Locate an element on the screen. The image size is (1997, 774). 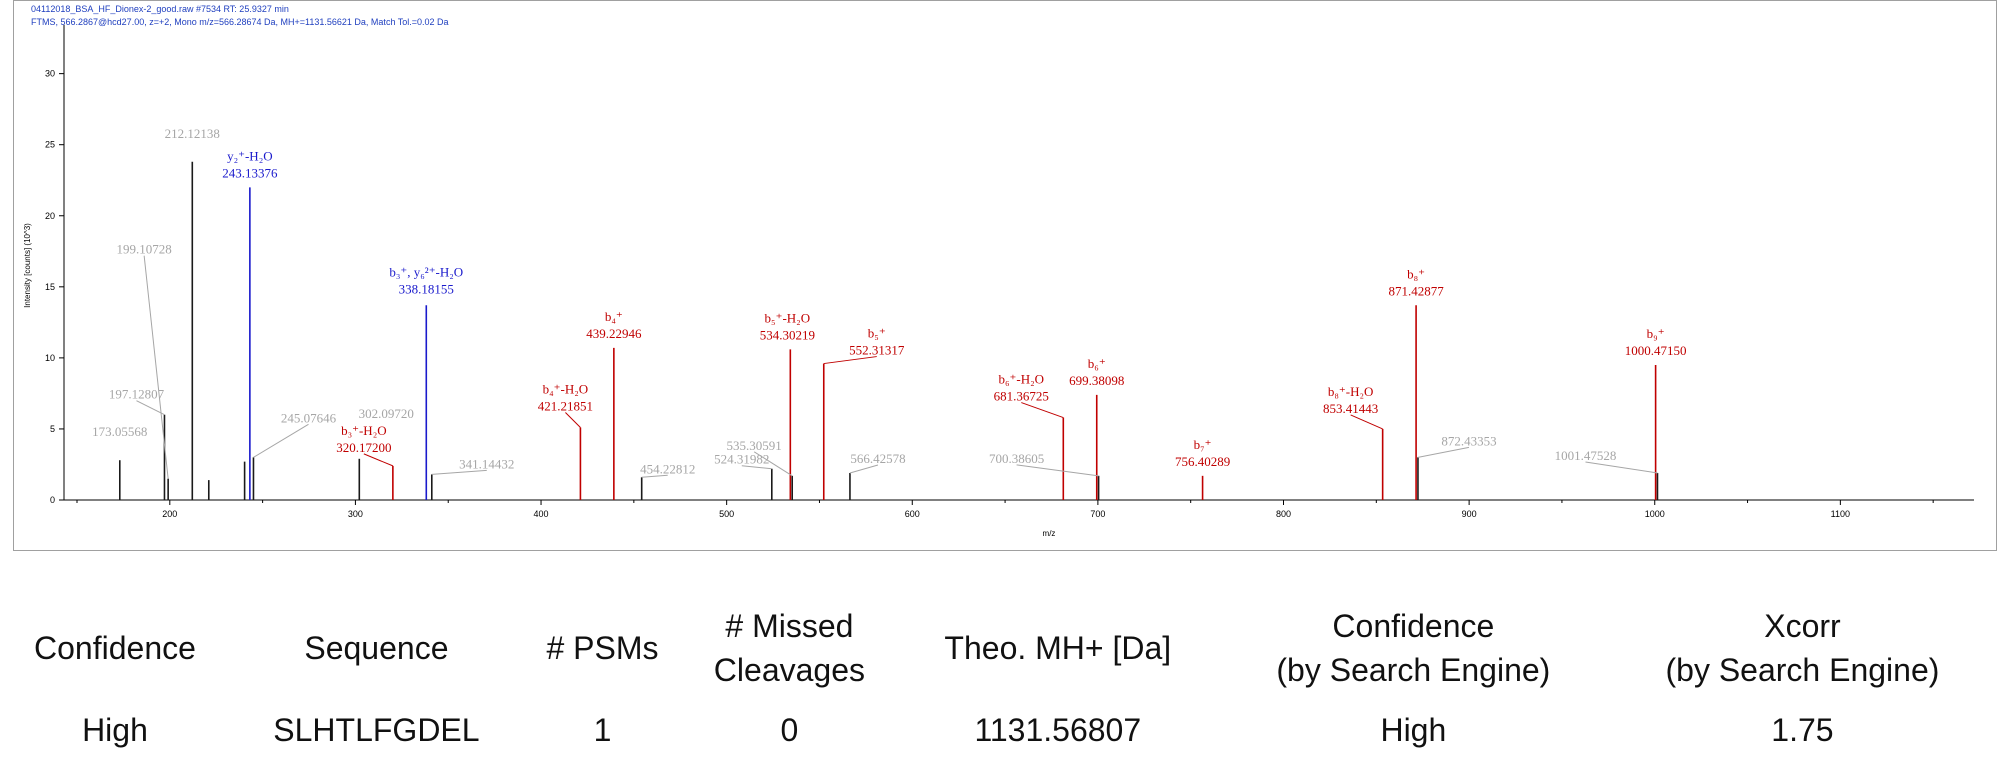
peak-mz-label: 872.43353 is located at coordinates (1468, 440).